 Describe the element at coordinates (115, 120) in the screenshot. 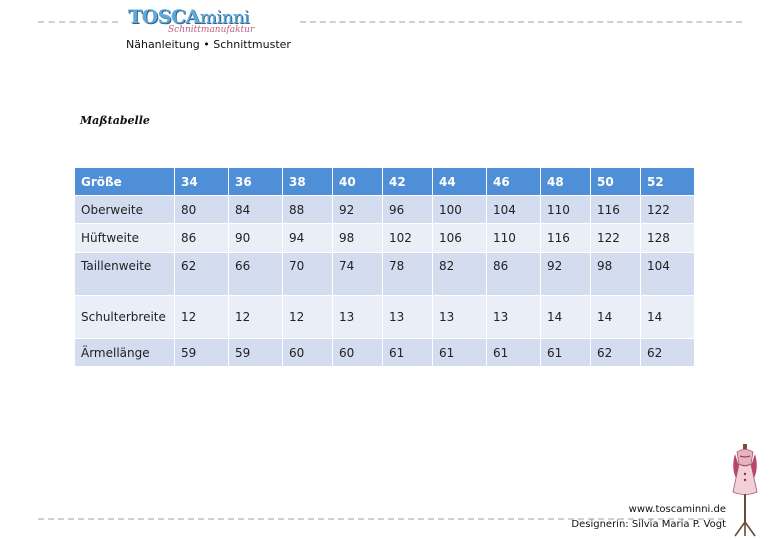

I see `page-heading: Maßtabelle` at that location.